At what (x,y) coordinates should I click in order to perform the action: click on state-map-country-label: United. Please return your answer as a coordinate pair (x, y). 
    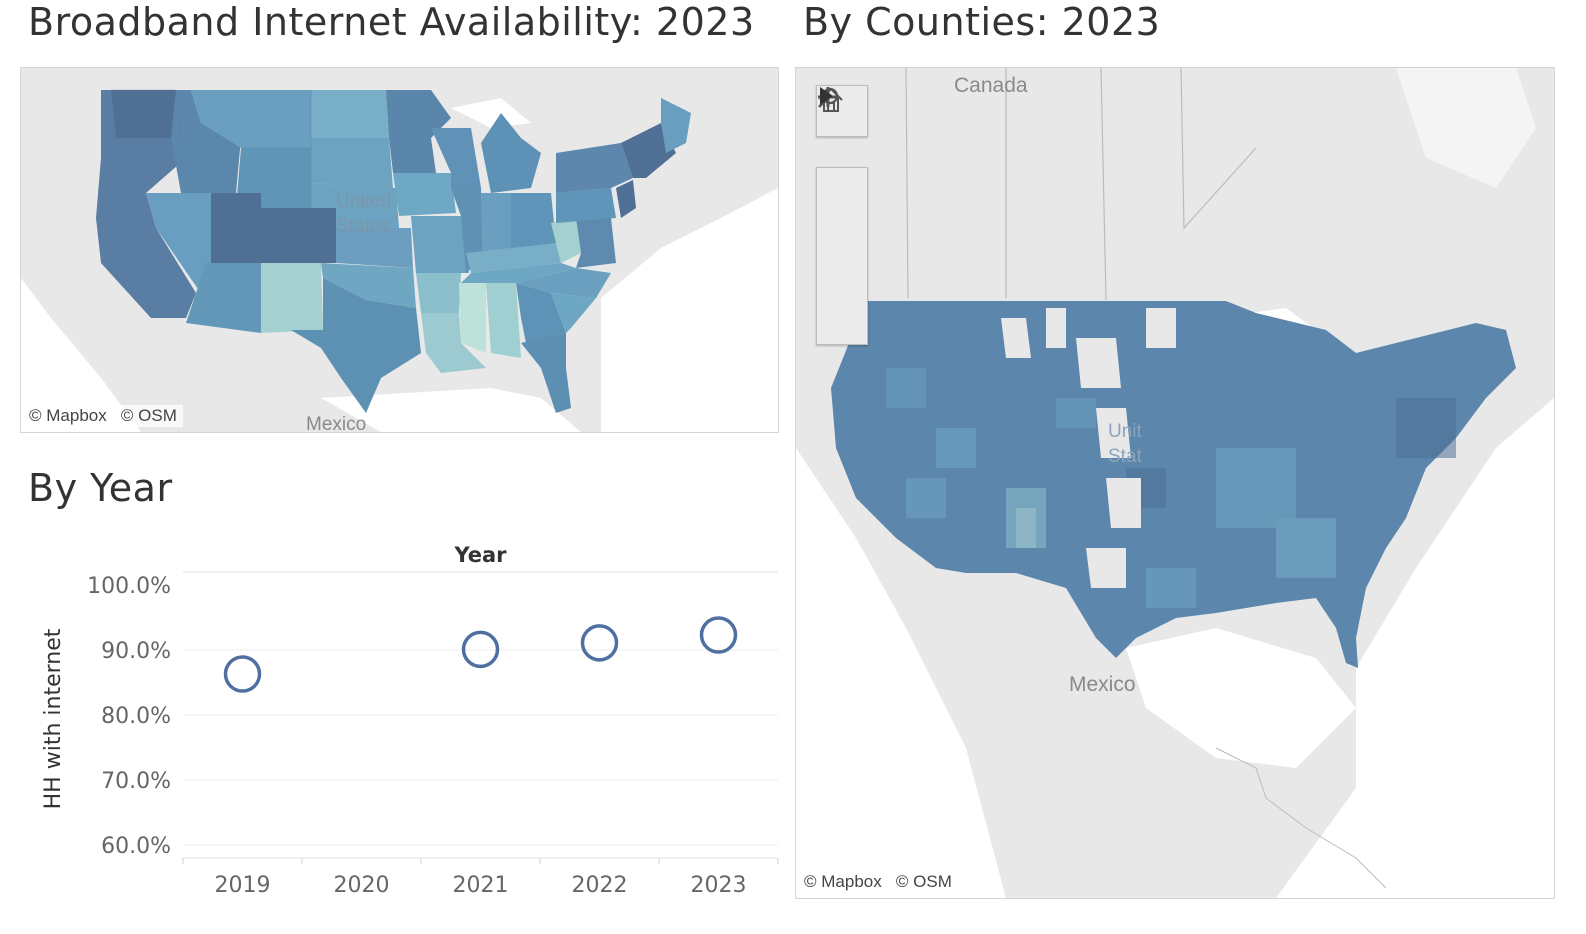
    Looking at the image, I should click on (363, 201).